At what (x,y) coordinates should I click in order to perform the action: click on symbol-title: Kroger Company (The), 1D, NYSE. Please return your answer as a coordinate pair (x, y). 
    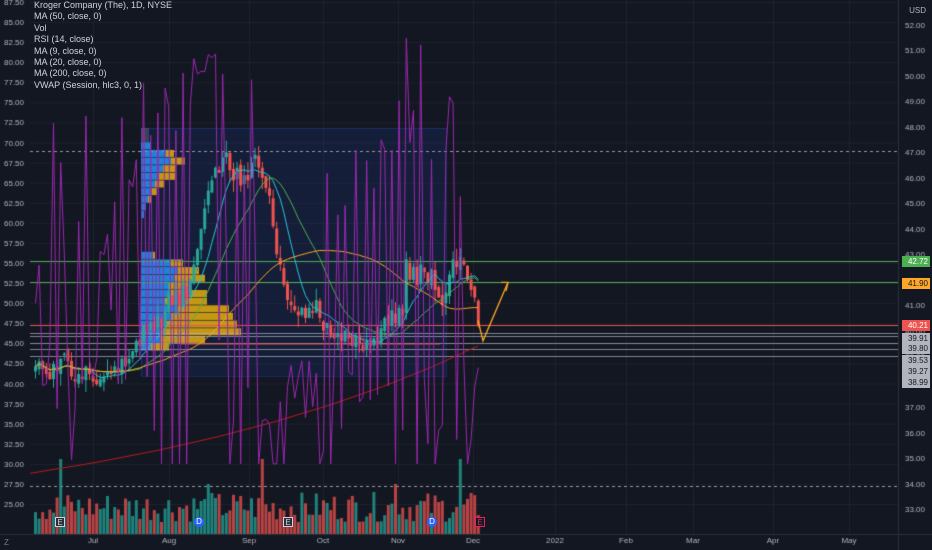
    Looking at the image, I should click on (103, 5).